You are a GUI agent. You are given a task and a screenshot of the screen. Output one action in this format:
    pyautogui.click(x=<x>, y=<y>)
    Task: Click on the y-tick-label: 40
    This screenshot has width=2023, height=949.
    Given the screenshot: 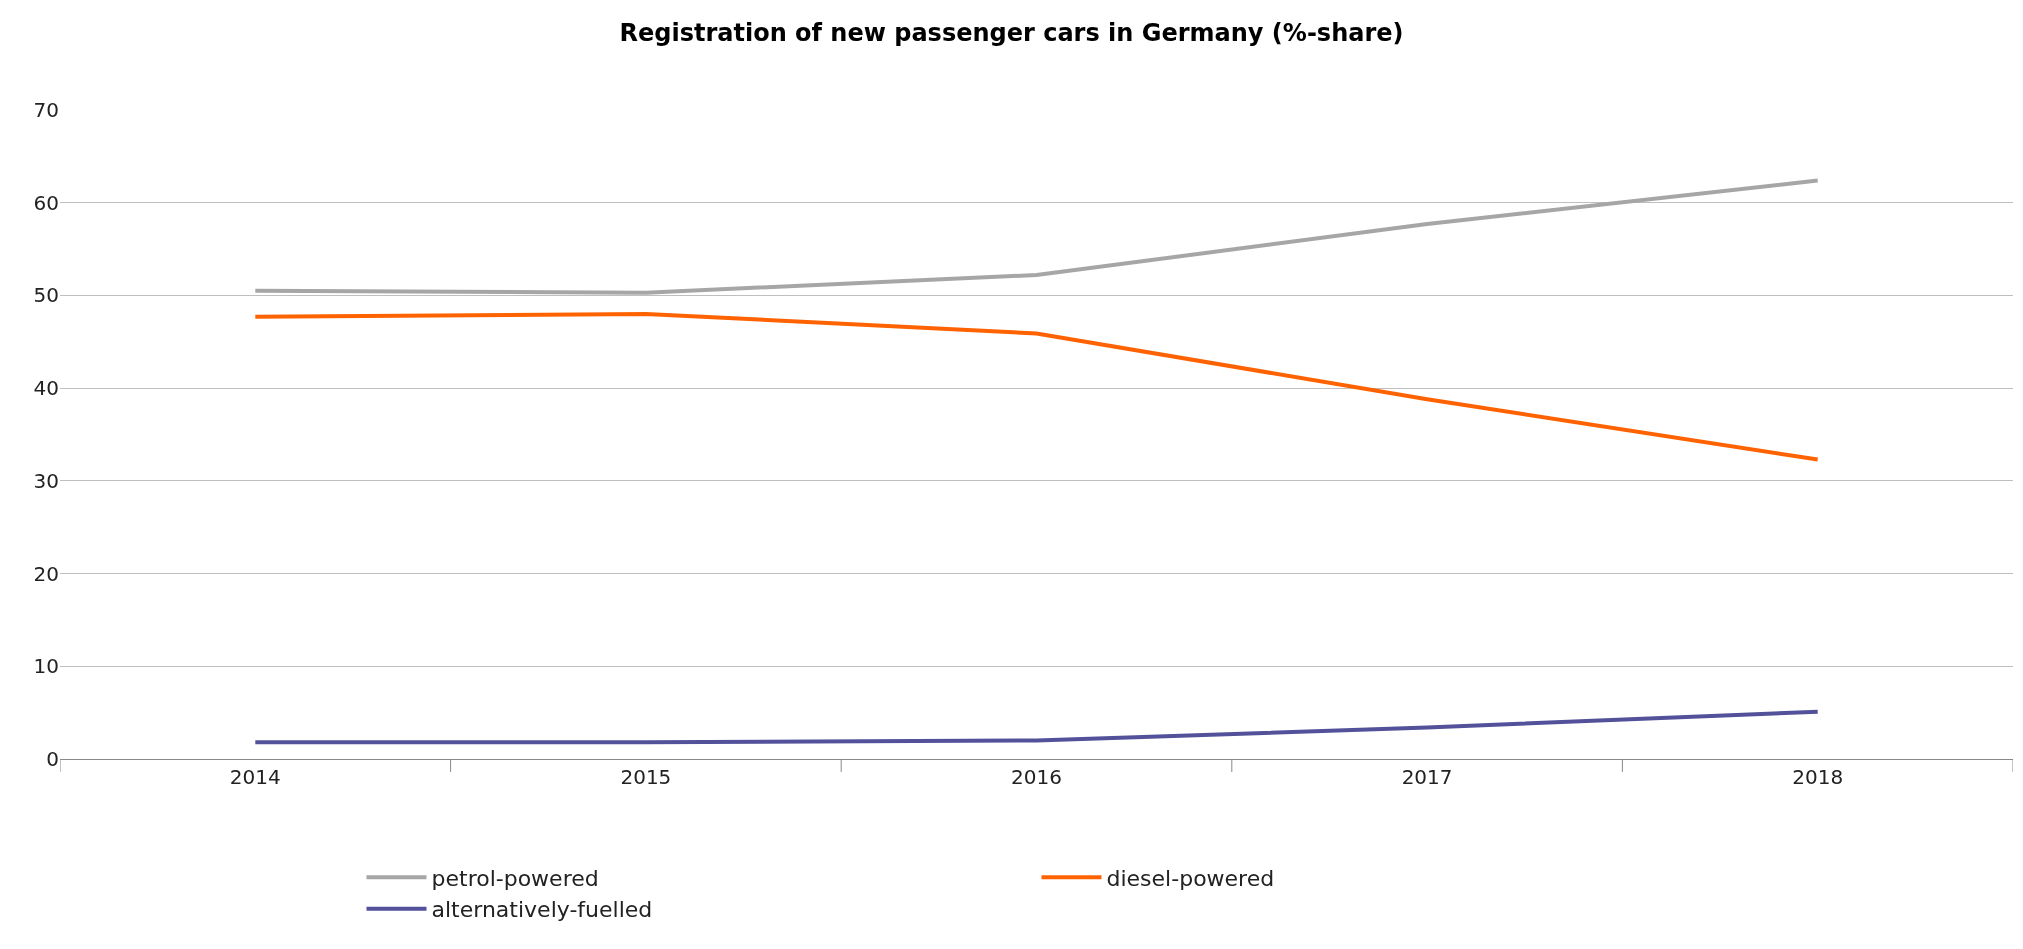 What is the action you would take?
    pyautogui.click(x=46, y=388)
    